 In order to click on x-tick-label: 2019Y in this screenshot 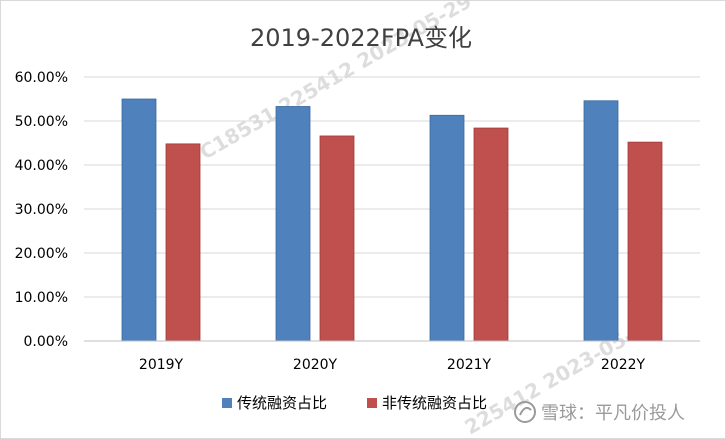, I will do `click(161, 365)`.